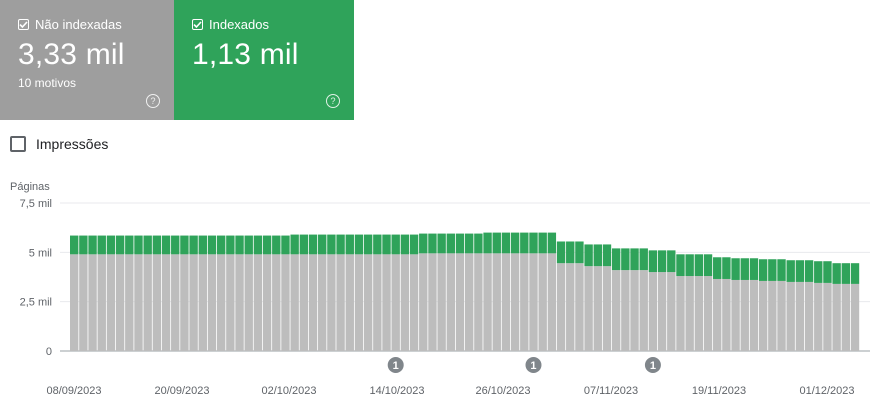 The width and height of the screenshot is (880, 416). I want to click on impressions-toggle: Impressões, so click(59, 144).